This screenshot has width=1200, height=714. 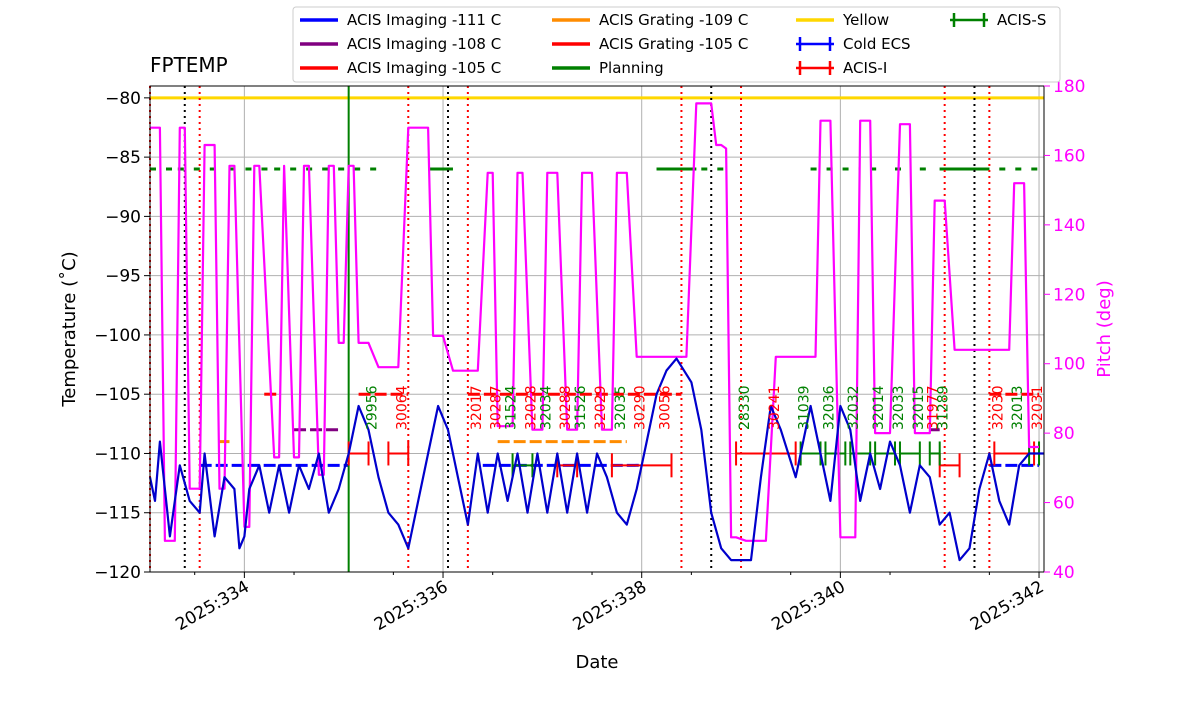 I want to click on y-tick-label: −90, so click(x=123, y=217).